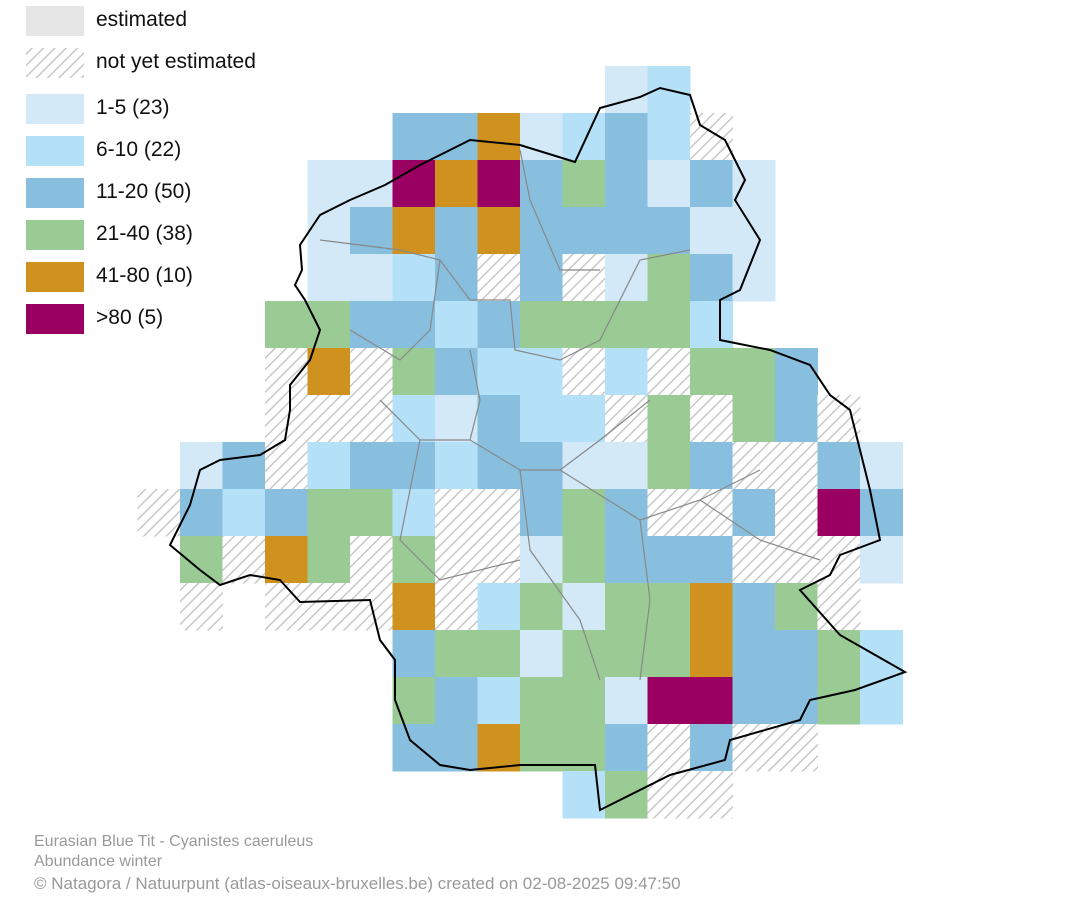 The height and width of the screenshot is (900, 1074). What do you see at coordinates (176, 61) in the screenshot?
I see `legend-label: not yet estimated` at bounding box center [176, 61].